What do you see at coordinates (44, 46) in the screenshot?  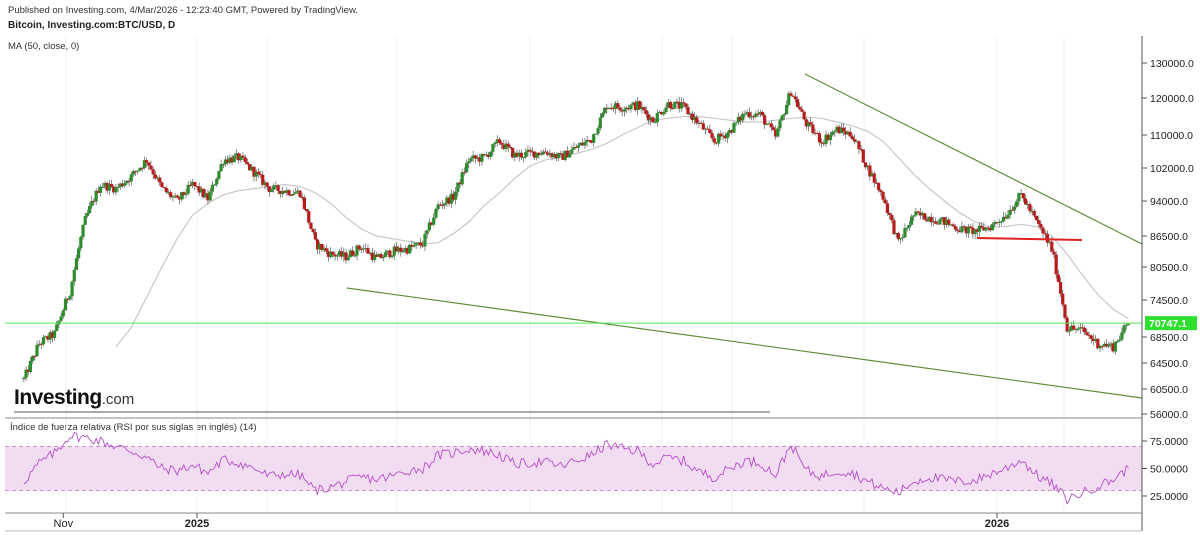 I see `ma-indicator-label: MA (50, close, 0)` at bounding box center [44, 46].